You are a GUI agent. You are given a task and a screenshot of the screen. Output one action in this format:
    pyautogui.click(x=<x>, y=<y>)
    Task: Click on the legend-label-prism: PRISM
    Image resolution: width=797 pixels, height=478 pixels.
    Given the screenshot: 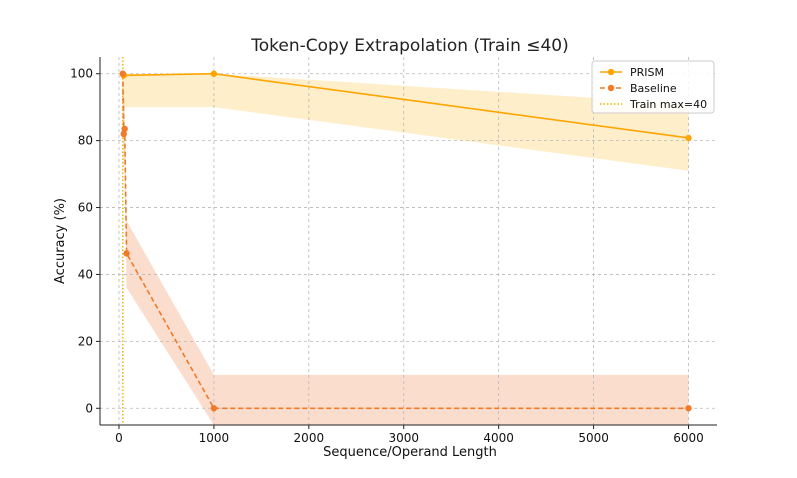 What is the action you would take?
    pyautogui.click(x=647, y=72)
    